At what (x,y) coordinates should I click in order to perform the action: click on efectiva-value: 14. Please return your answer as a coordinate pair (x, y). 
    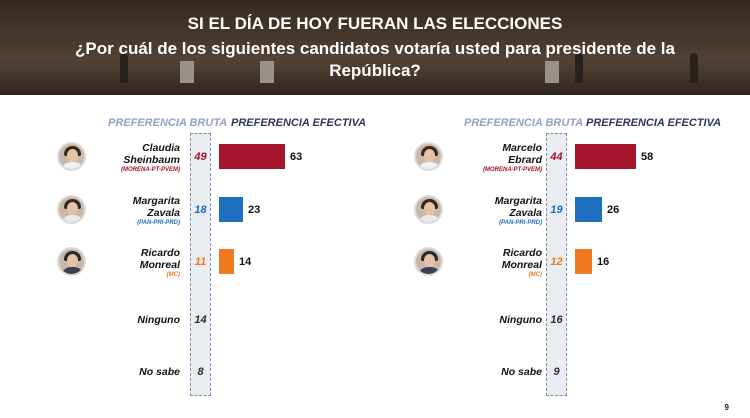
    Looking at the image, I should click on (245, 262).